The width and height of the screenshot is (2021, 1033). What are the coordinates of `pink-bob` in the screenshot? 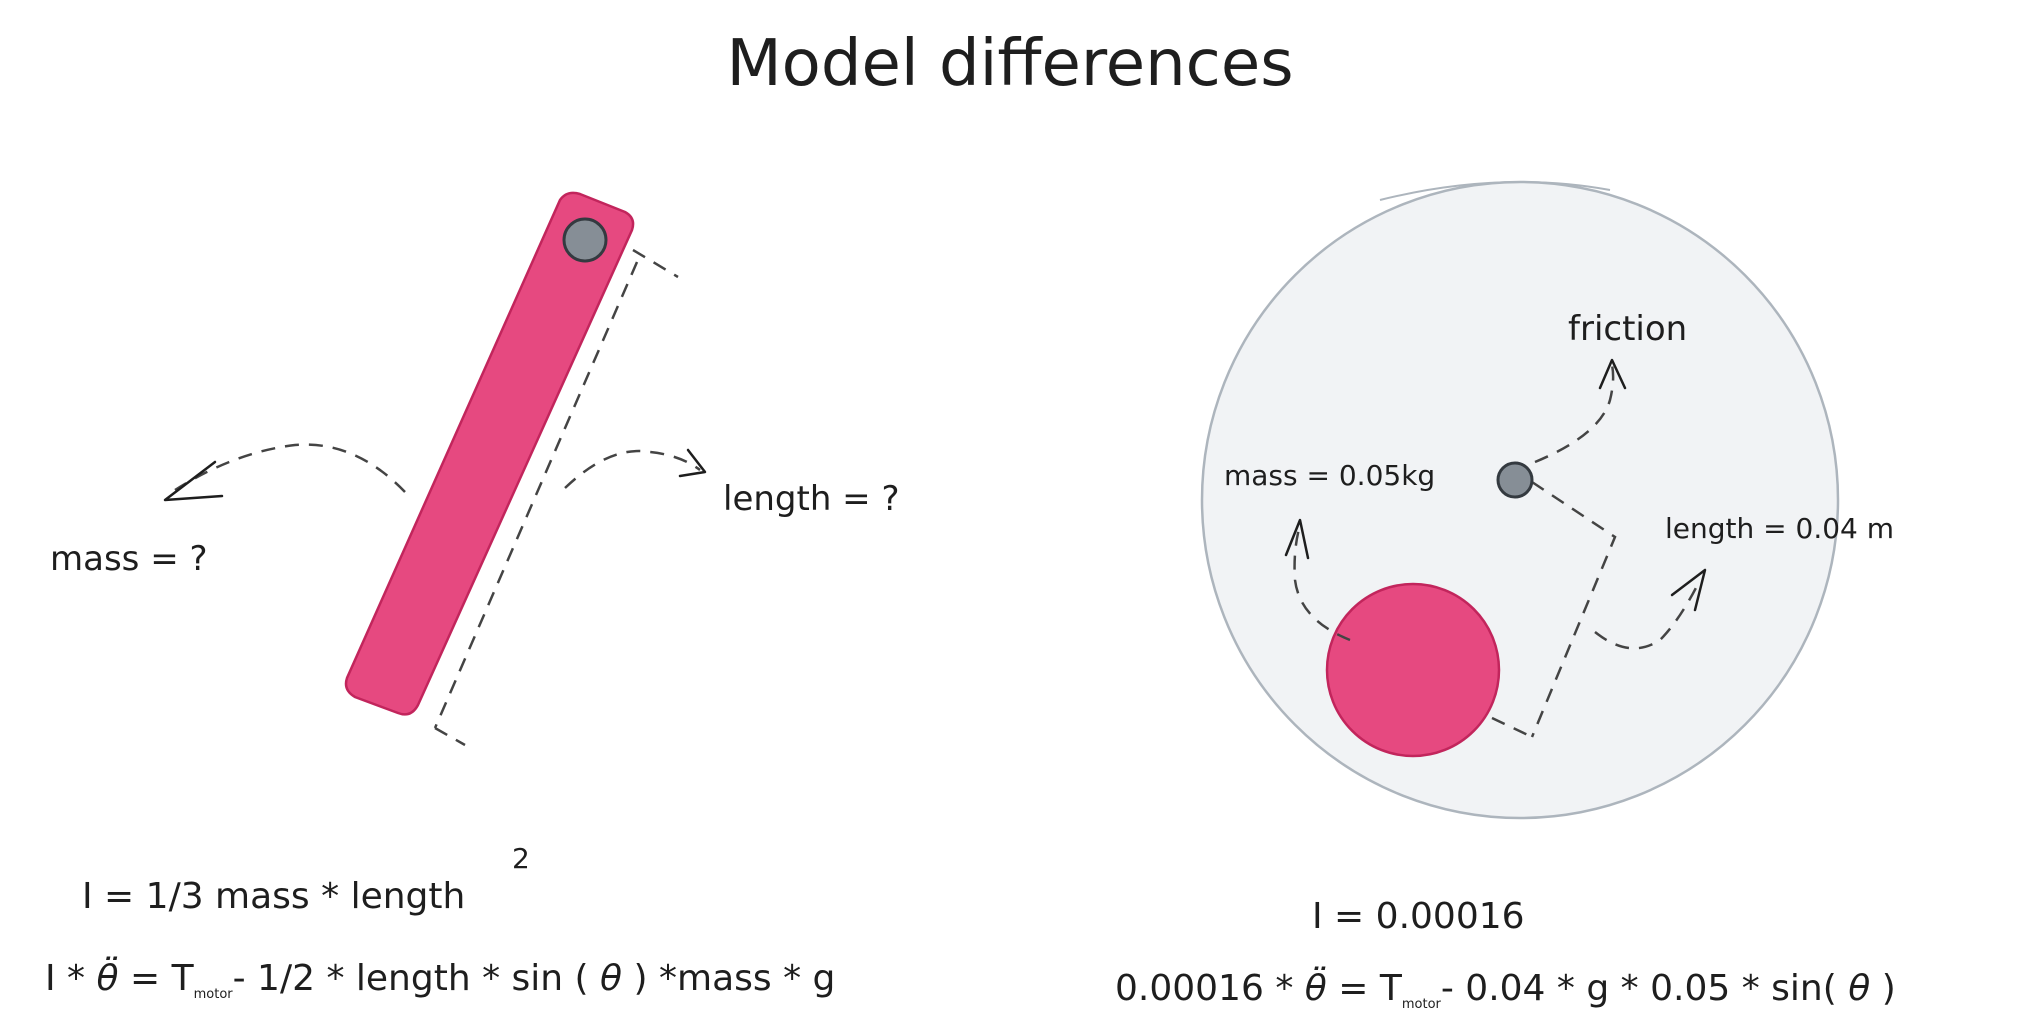 It's located at (1413, 670).